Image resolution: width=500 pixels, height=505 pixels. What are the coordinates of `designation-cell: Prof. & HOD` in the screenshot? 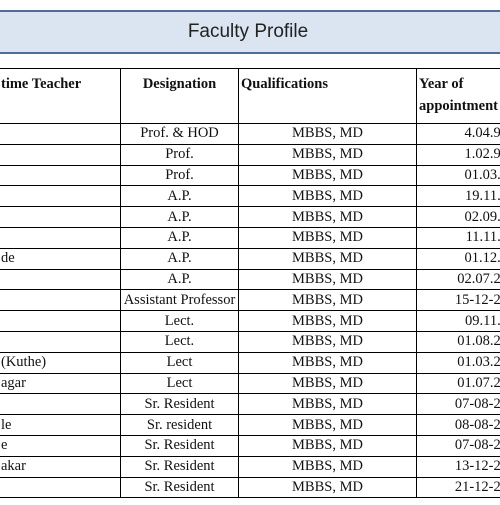 It's located at (179, 134).